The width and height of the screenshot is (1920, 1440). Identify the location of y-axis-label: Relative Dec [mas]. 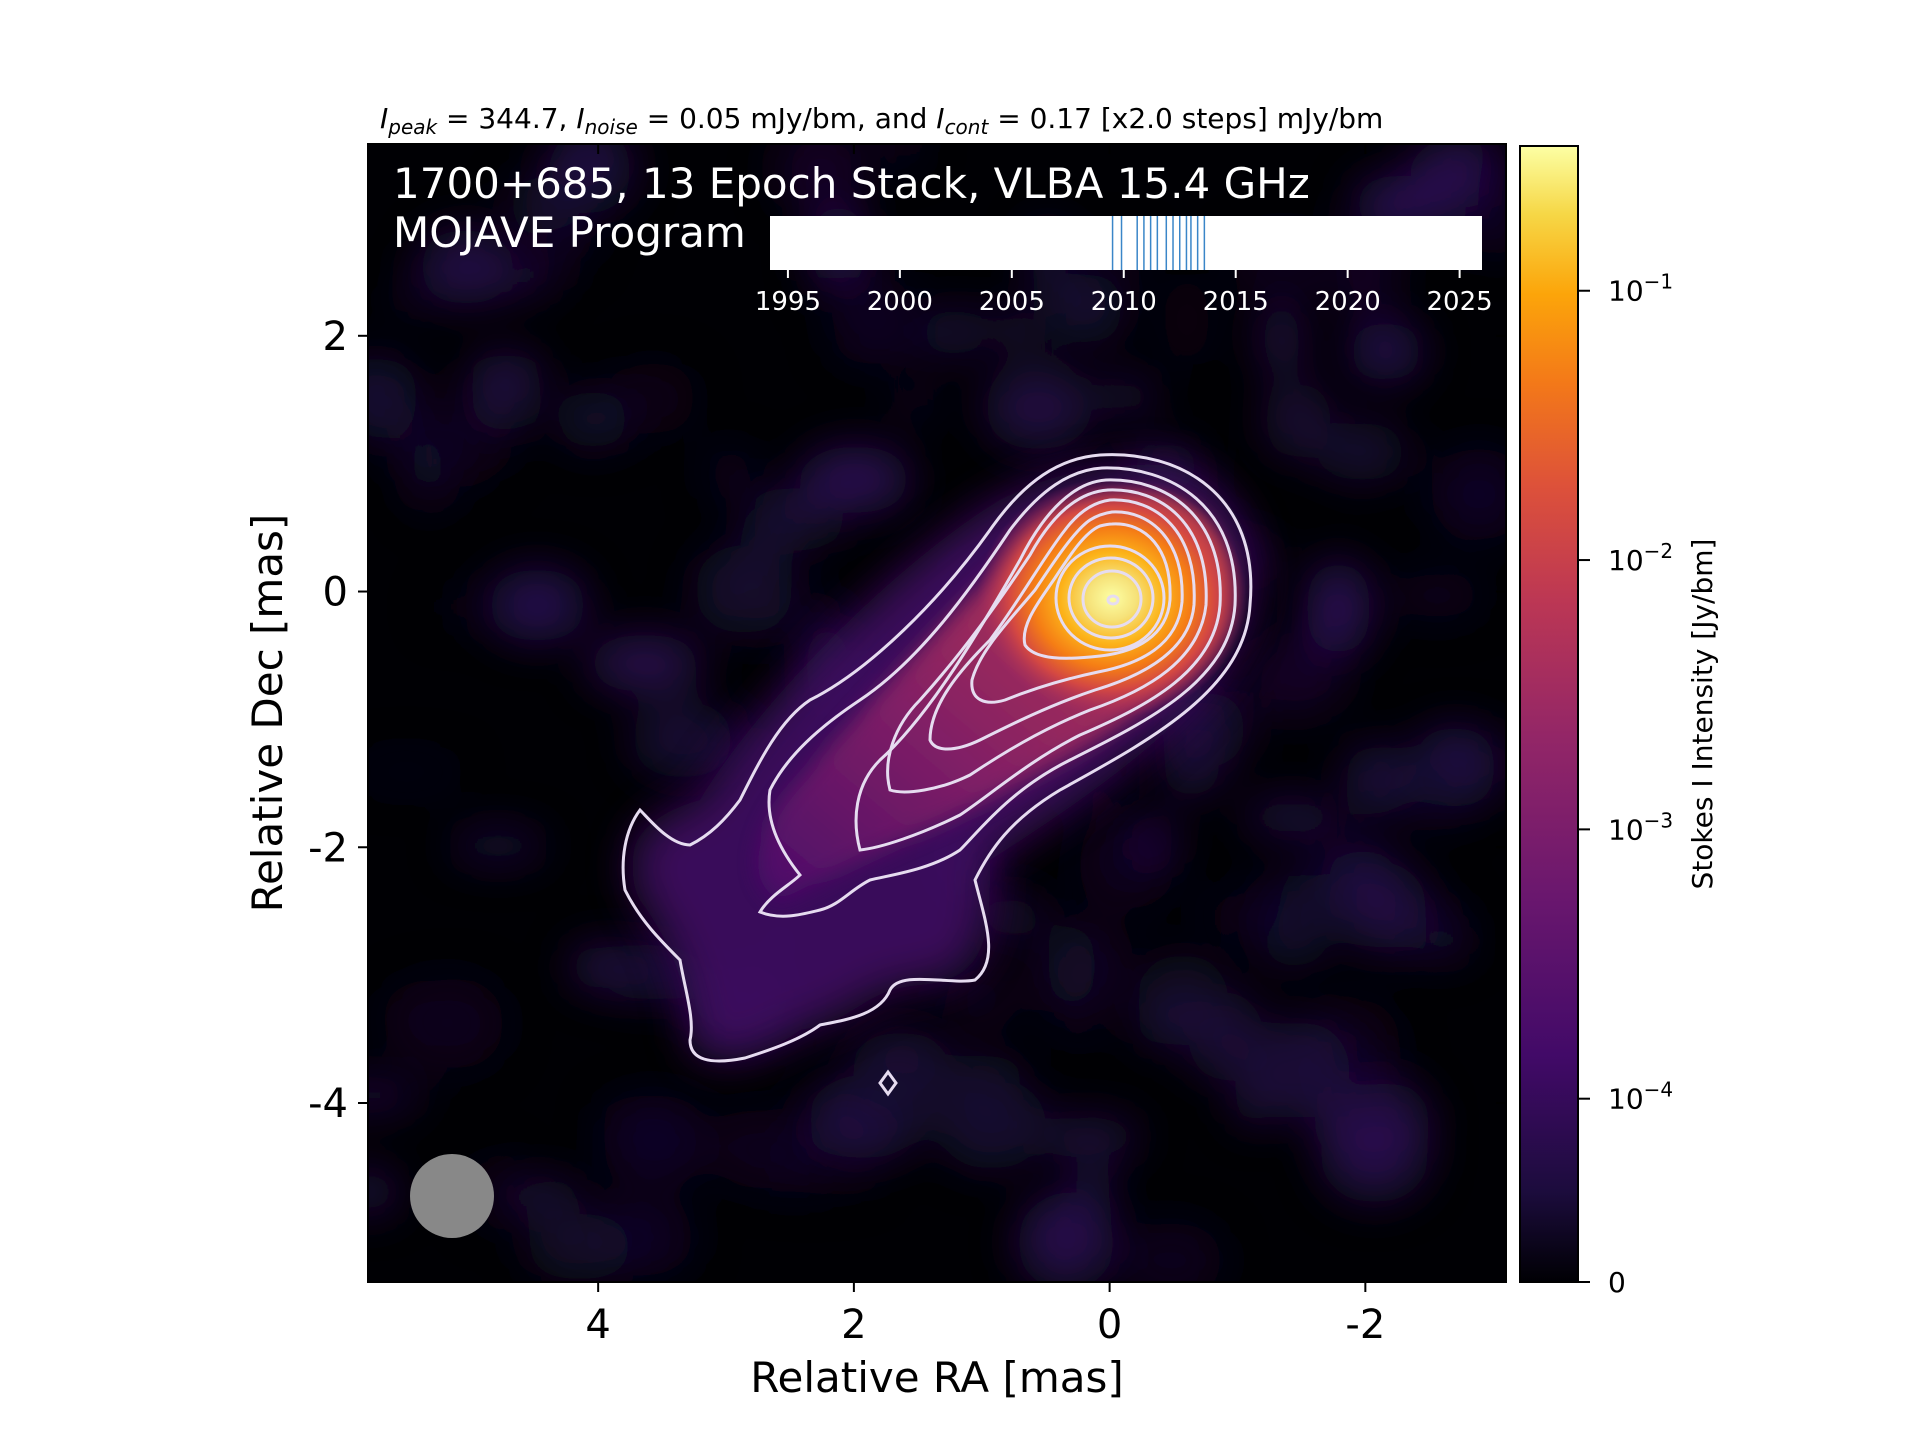
(267, 713).